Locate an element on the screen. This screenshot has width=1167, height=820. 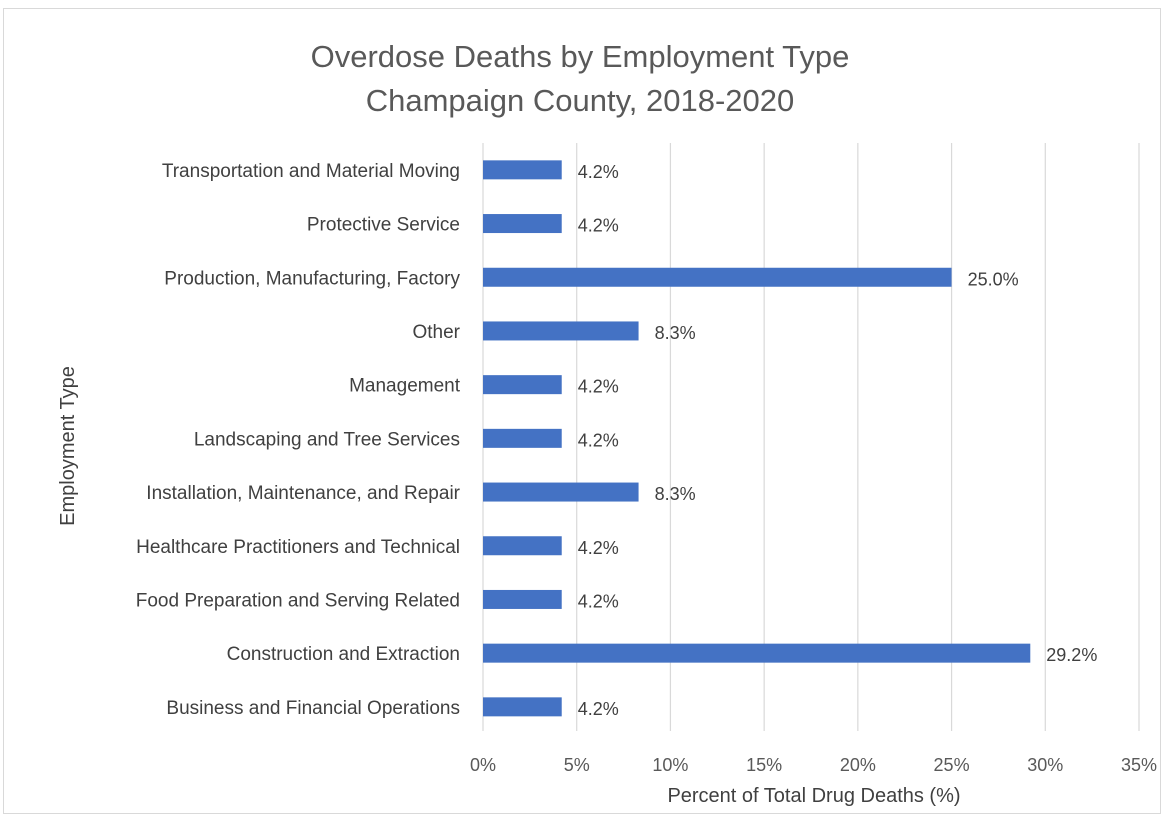
y-axis-title: Employment Type is located at coordinates (68, 446).